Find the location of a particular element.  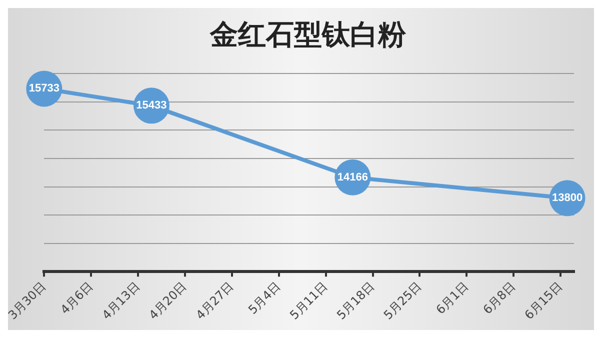

data-label: 15433 is located at coordinates (151, 106).